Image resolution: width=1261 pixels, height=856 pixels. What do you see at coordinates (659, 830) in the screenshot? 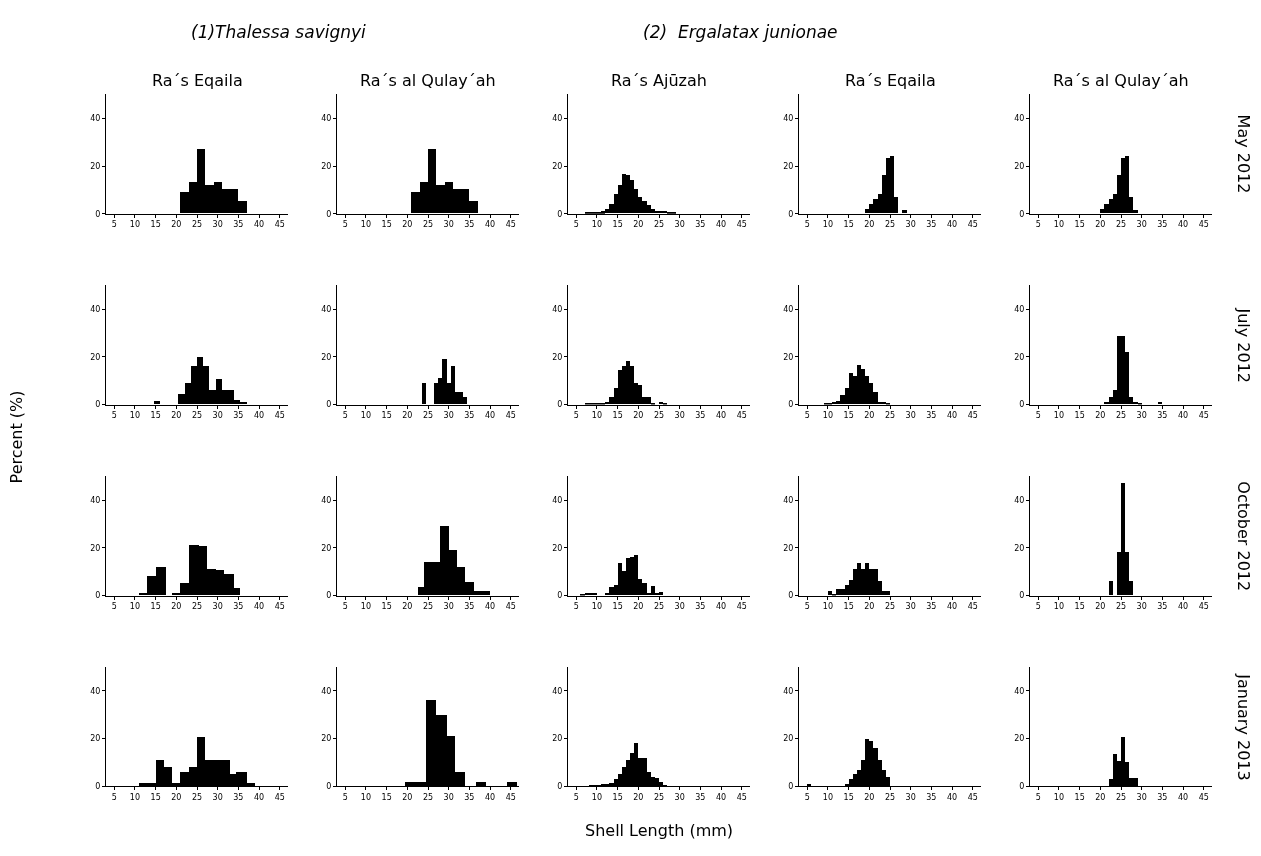
I see `x-axis-title: Shell Length (mm)` at bounding box center [659, 830].